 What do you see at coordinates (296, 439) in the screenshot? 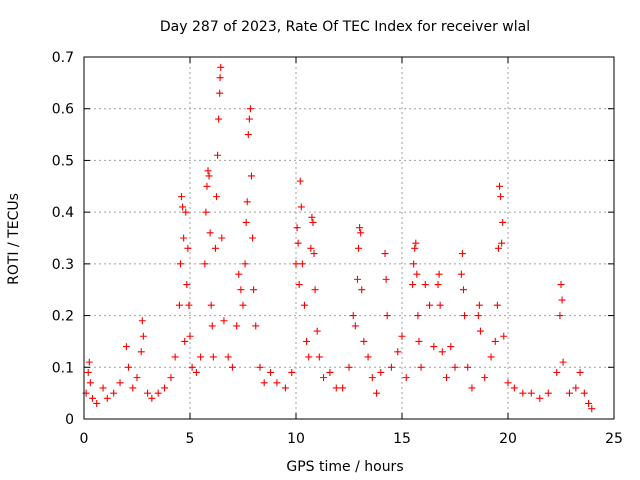
I see `x-tick-label: 10` at bounding box center [296, 439].